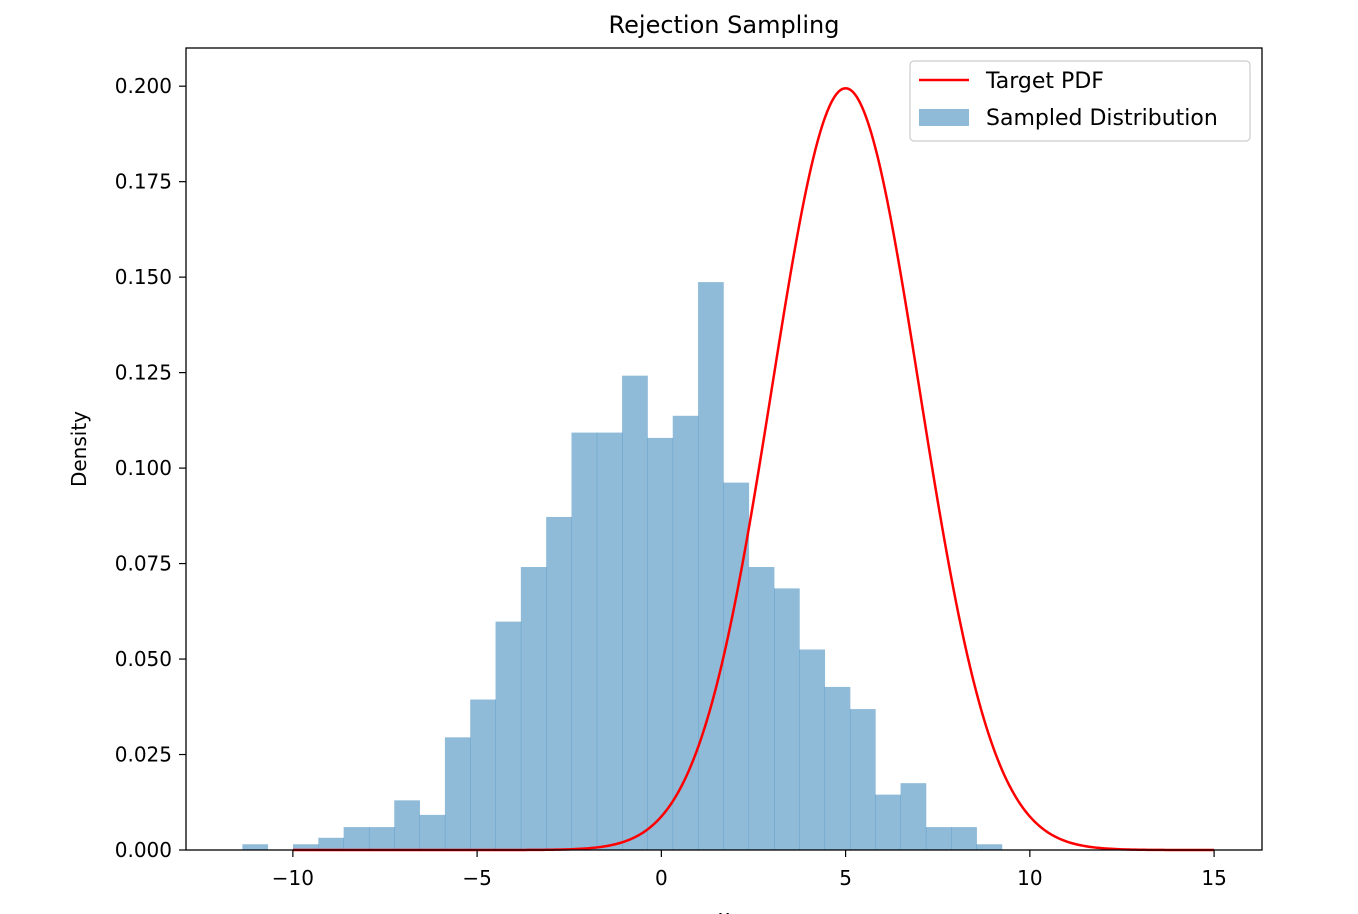  What do you see at coordinates (845, 878) in the screenshot?
I see `x-tick-label: 5` at bounding box center [845, 878].